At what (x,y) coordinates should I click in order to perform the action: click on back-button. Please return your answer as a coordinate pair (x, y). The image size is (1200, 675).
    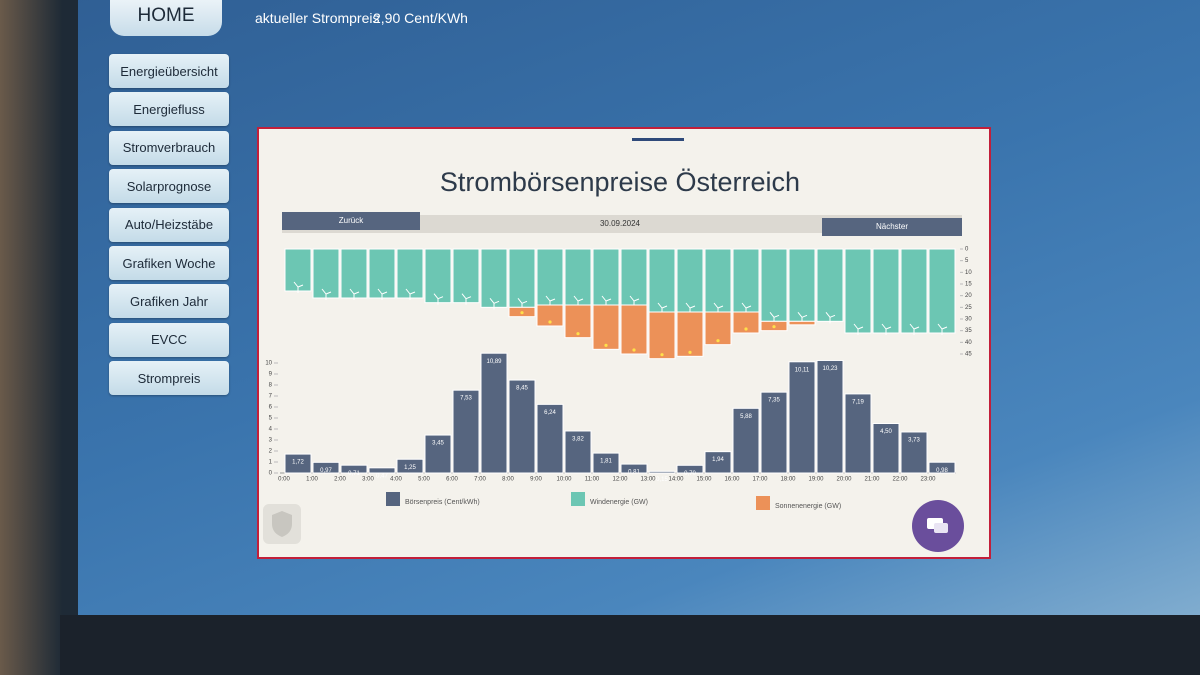
    Looking at the image, I should click on (351, 221).